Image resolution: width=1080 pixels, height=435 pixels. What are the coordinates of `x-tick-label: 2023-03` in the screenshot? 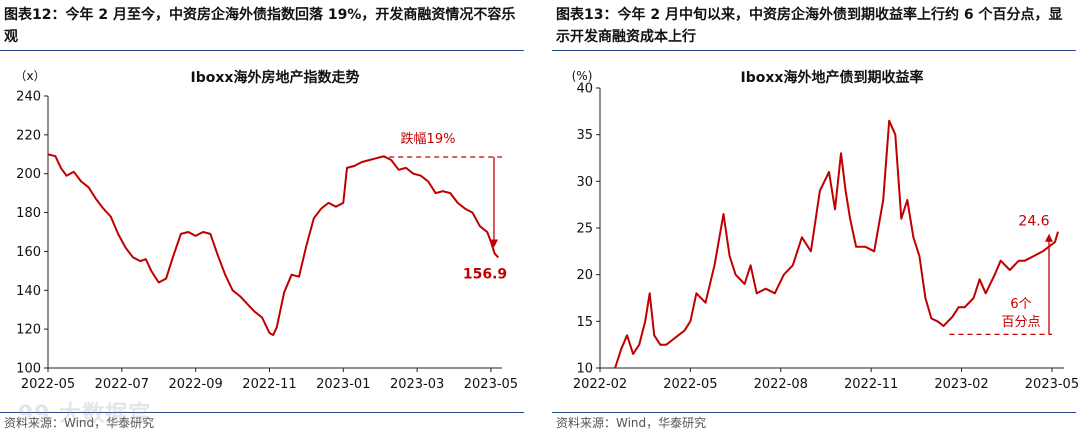 It's located at (417, 384).